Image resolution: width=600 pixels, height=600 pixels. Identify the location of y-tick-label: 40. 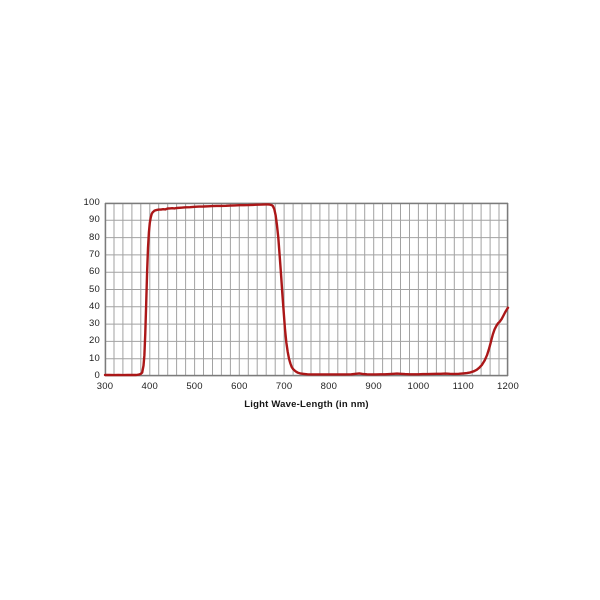
(94, 306).